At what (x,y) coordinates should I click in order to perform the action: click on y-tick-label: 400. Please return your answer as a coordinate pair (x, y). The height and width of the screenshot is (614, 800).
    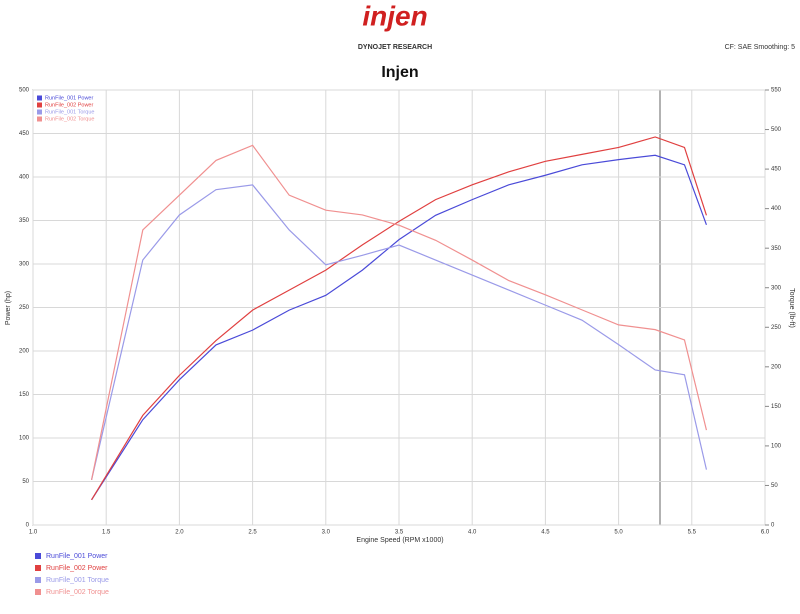
    Looking at the image, I should click on (24, 178).